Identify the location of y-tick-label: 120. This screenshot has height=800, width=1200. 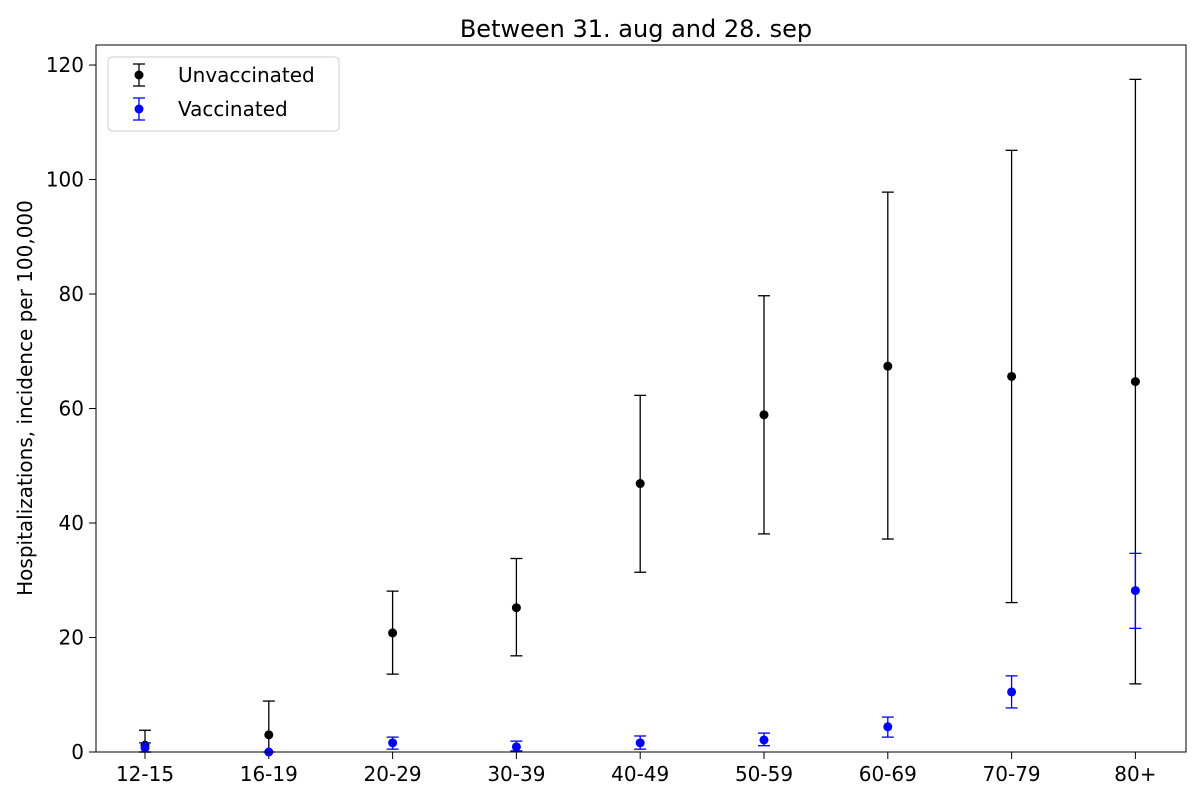
(65, 65).